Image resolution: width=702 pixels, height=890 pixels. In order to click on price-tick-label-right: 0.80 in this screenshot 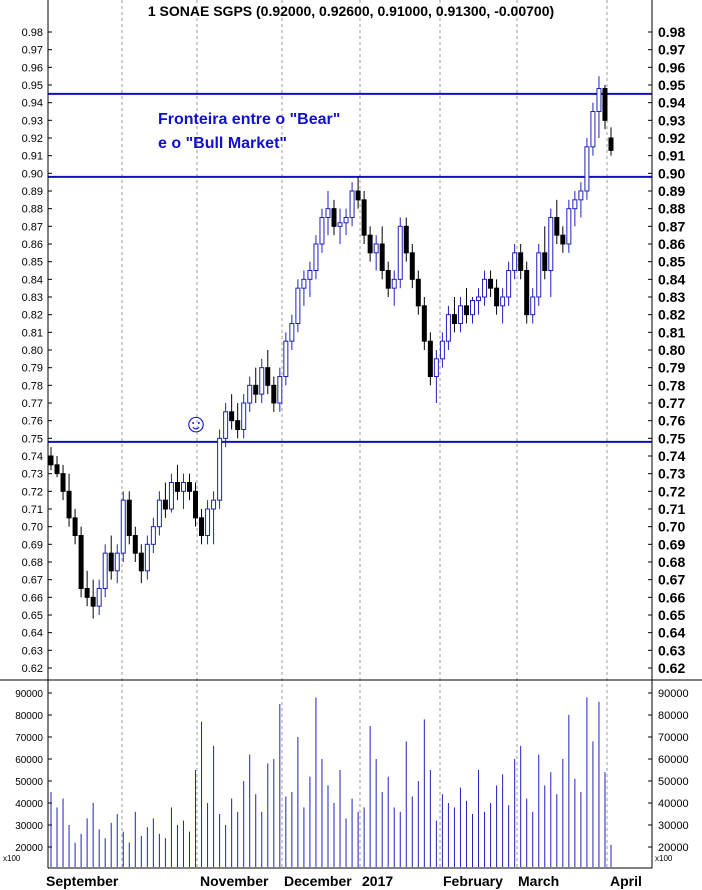, I will do `click(671, 350)`.